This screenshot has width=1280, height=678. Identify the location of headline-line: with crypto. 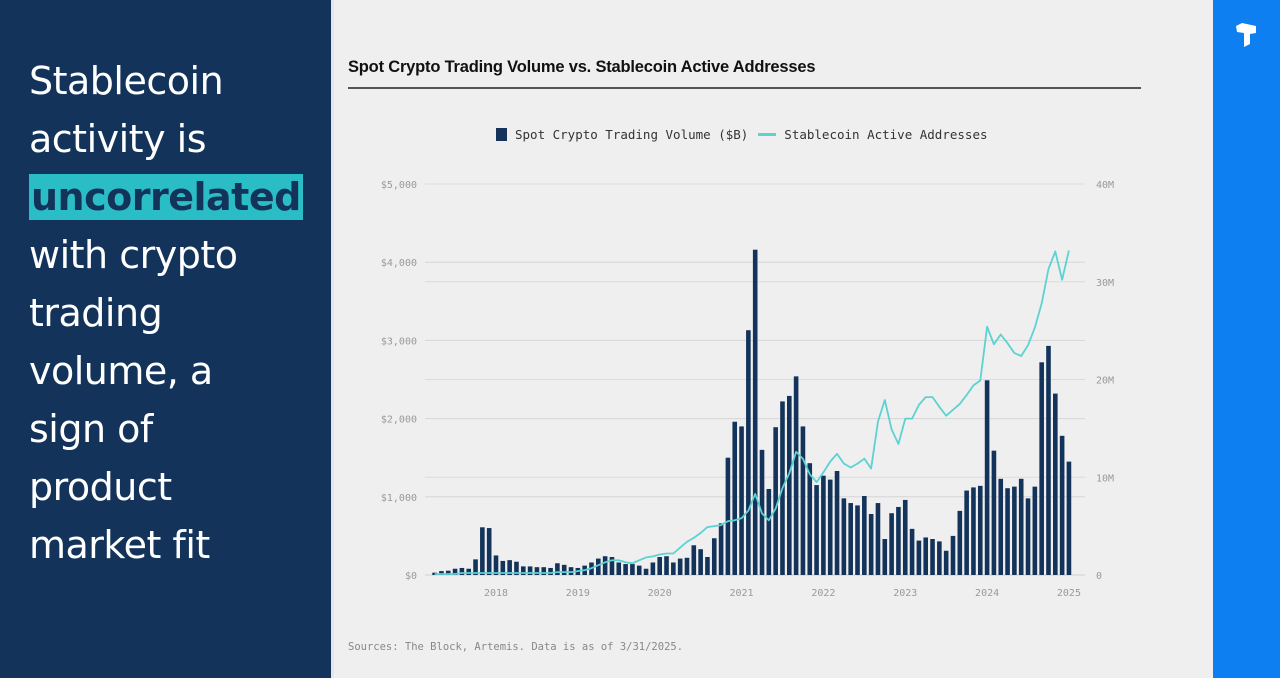
(133, 255).